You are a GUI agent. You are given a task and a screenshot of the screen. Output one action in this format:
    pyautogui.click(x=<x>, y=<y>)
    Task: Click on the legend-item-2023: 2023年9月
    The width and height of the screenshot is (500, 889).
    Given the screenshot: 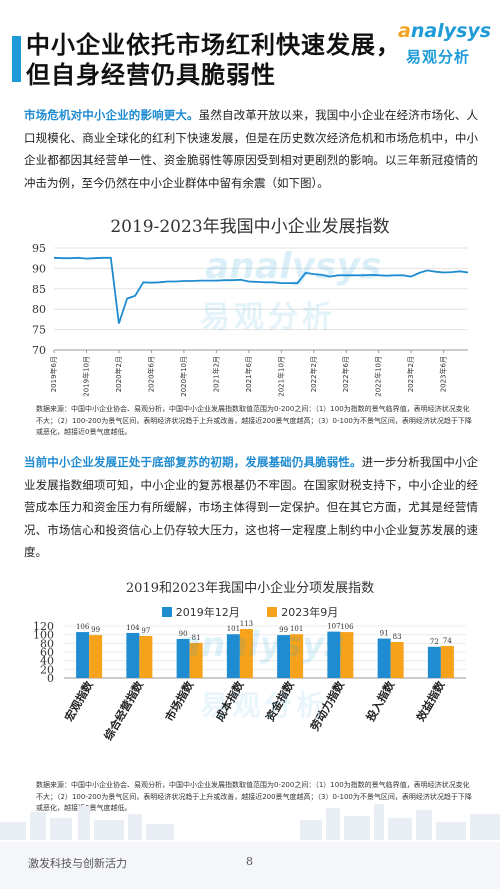 What is the action you would take?
    pyautogui.click(x=302, y=612)
    